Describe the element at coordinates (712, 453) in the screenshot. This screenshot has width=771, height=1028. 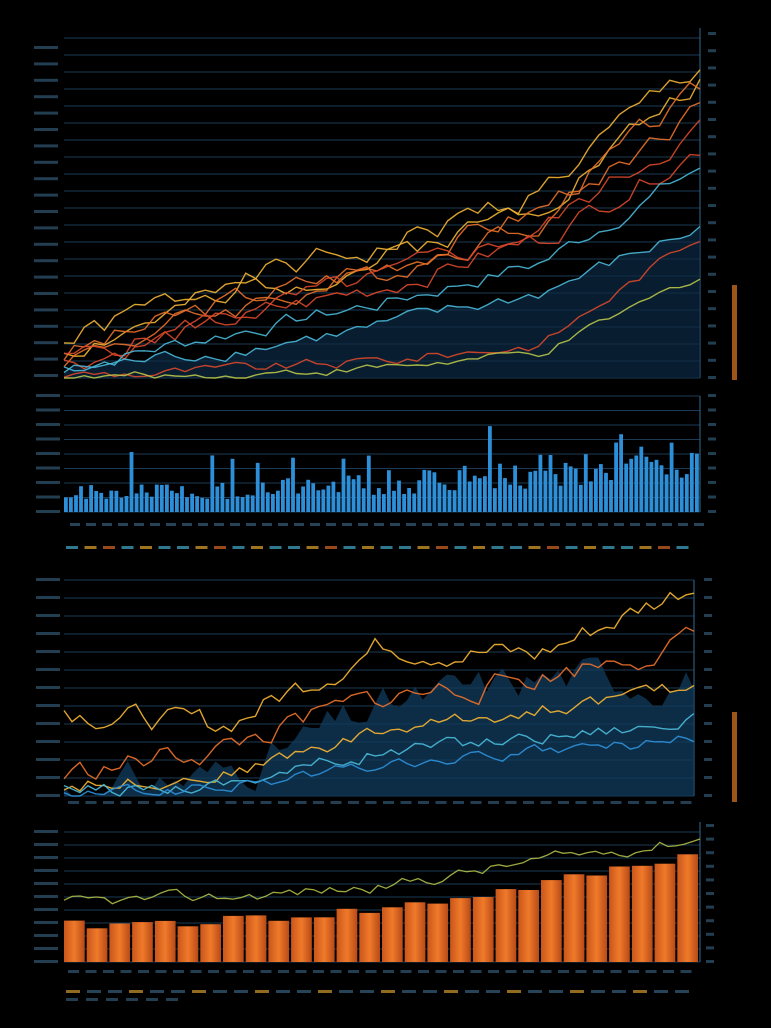
I see `volume-y-ticks-right` at that location.